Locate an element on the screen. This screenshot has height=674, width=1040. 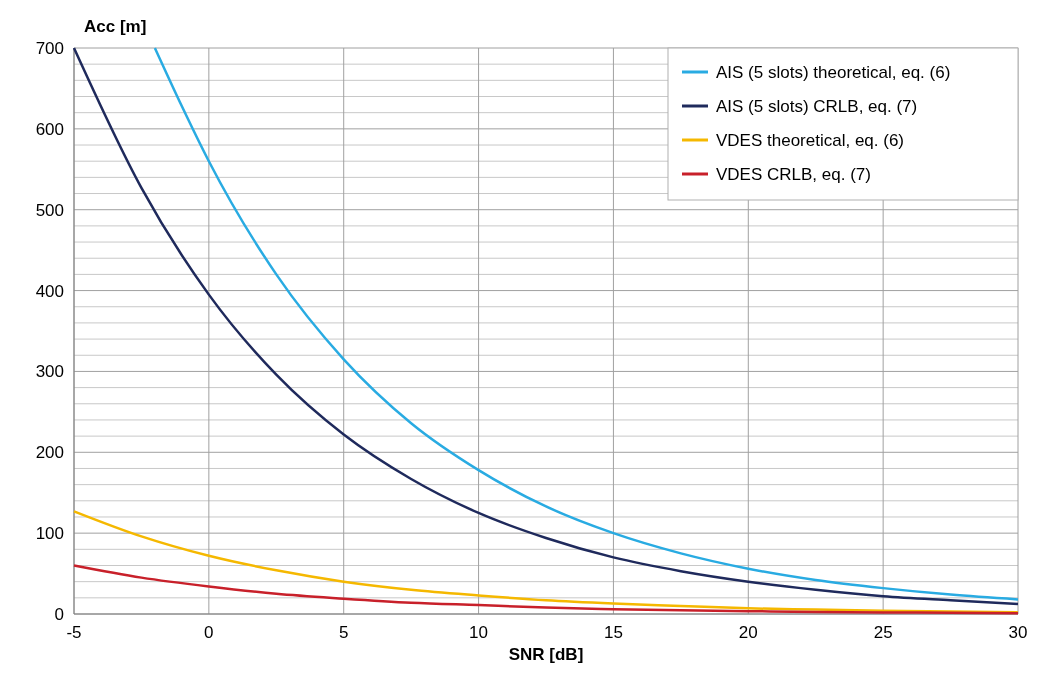
x-tick-label: 15 is located at coordinates (613, 632).